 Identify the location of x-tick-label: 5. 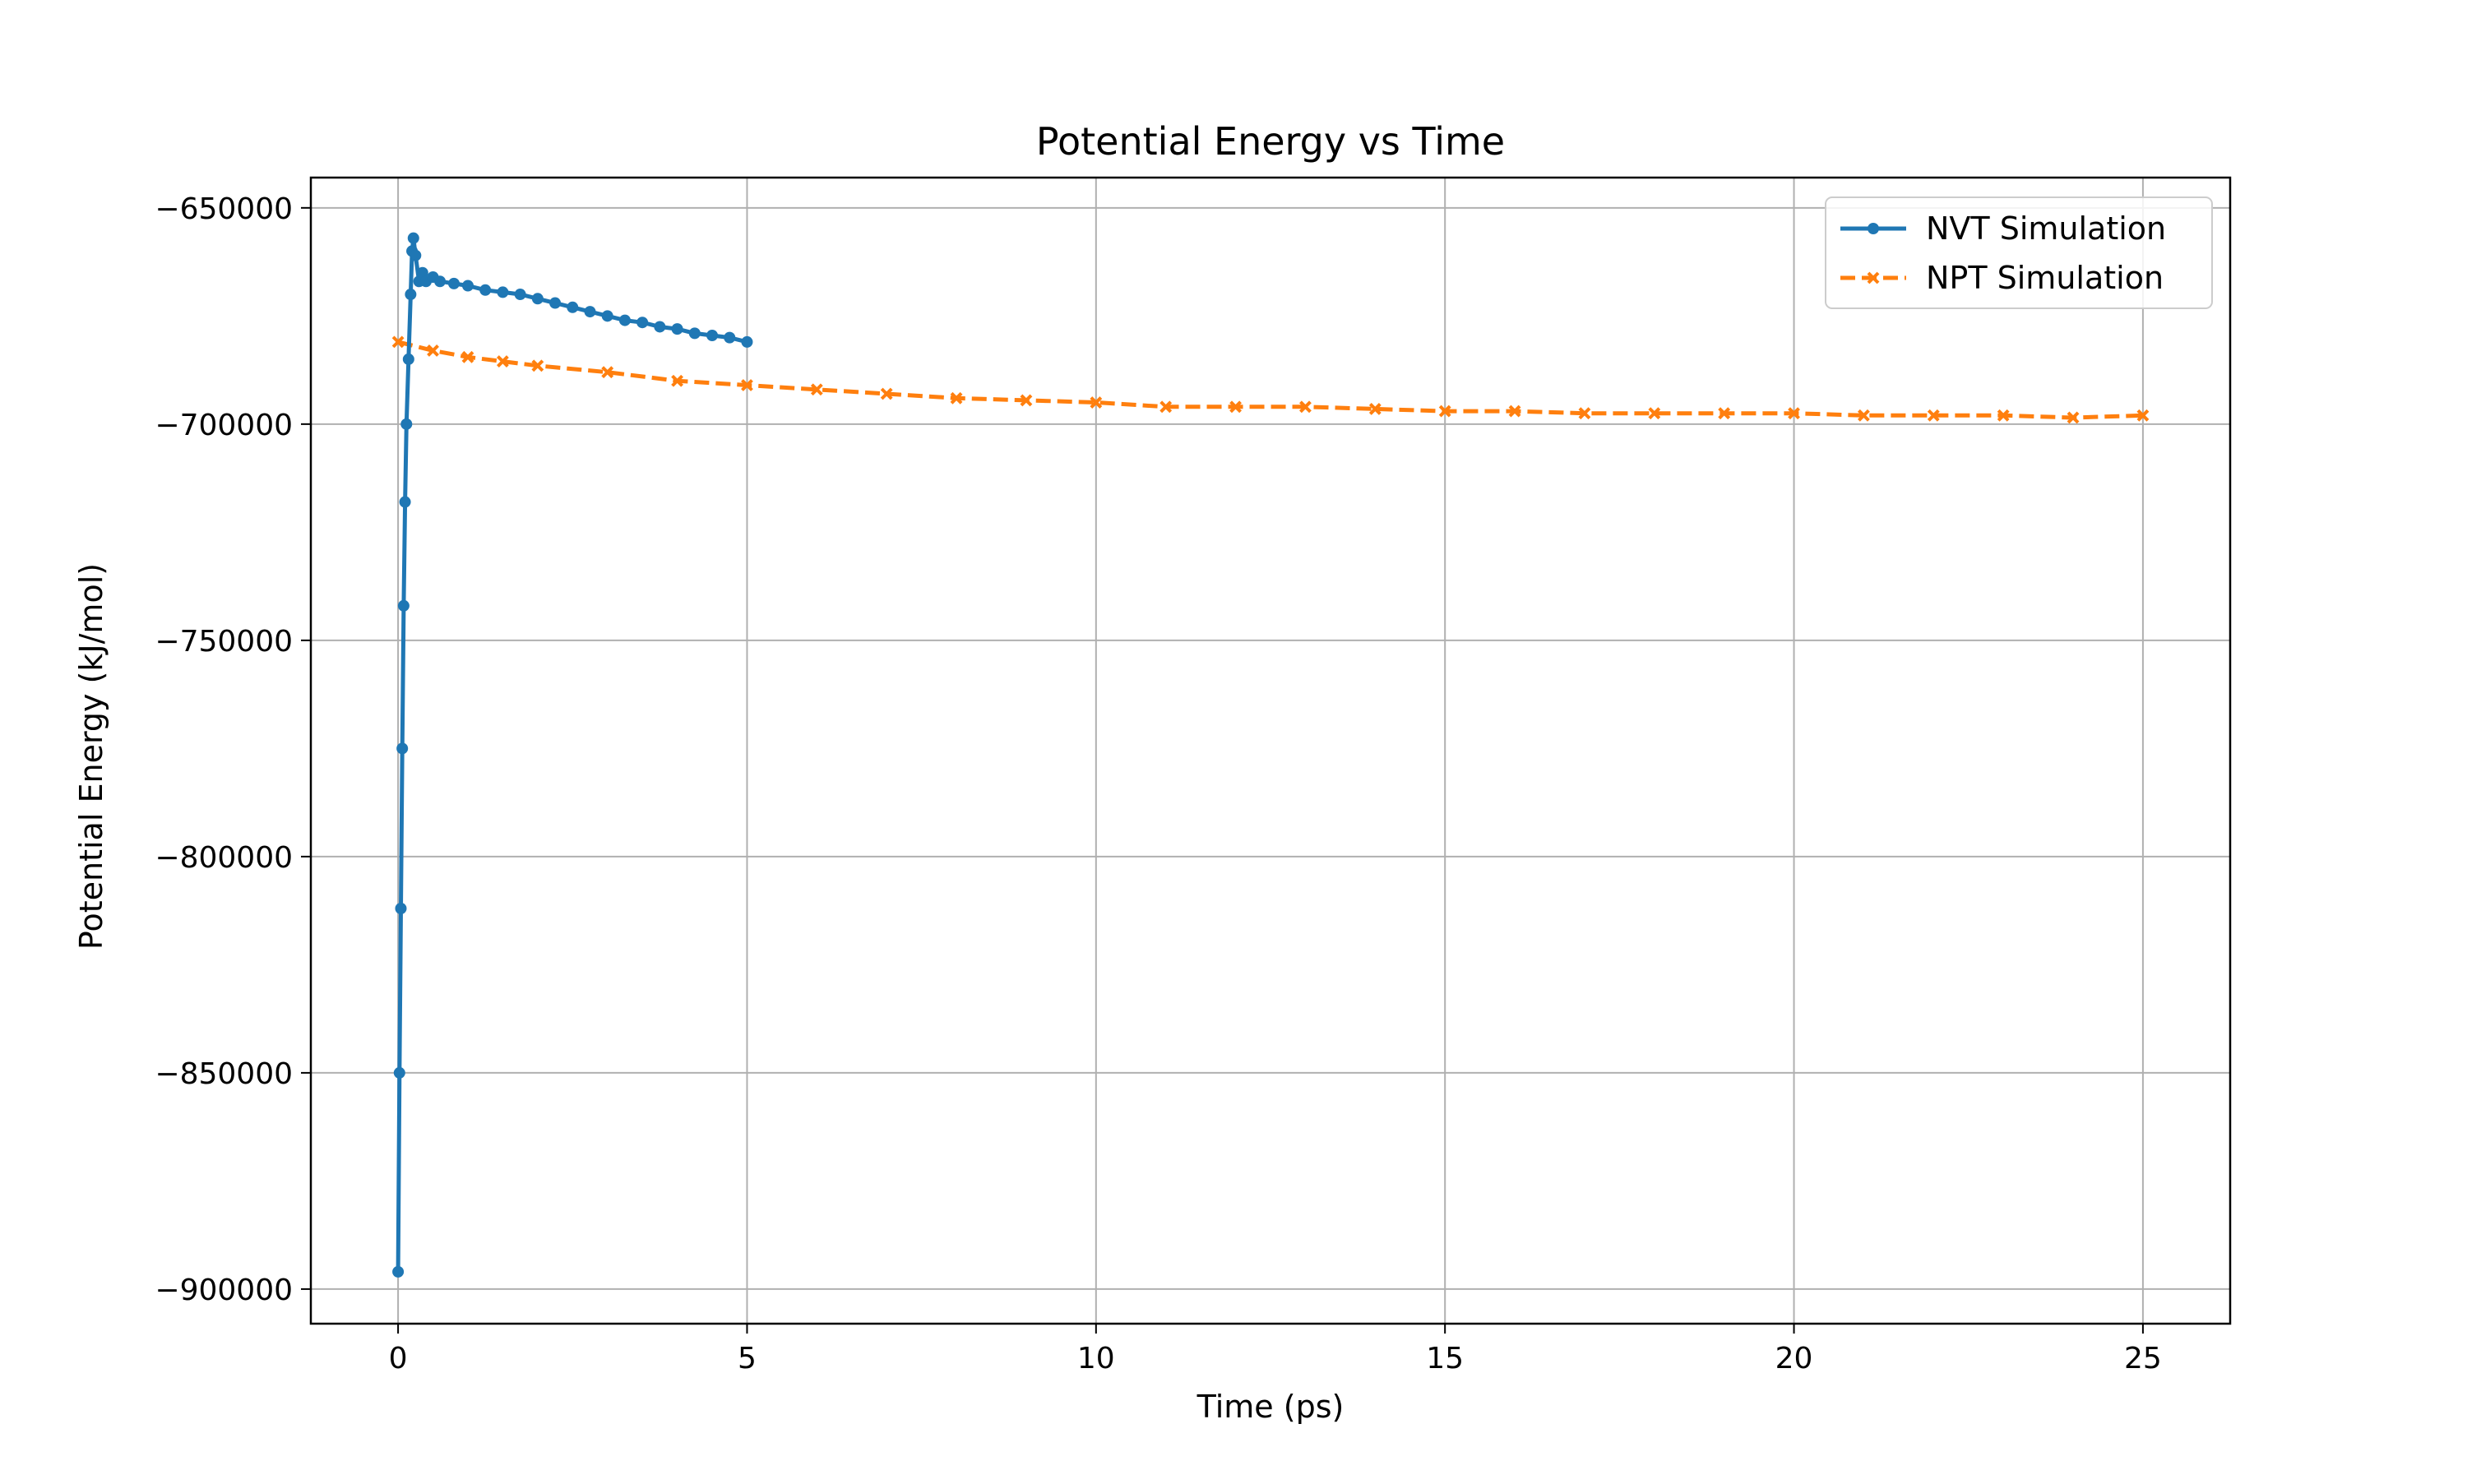
(747, 1358).